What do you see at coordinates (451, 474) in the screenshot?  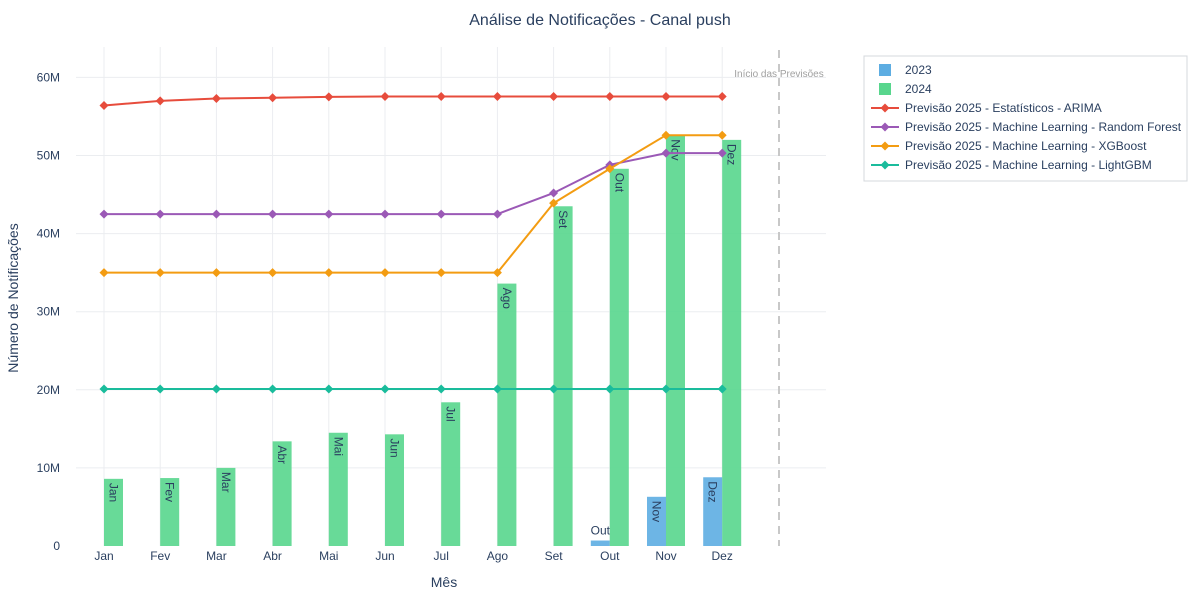 I see `bar-2024-Jul` at bounding box center [451, 474].